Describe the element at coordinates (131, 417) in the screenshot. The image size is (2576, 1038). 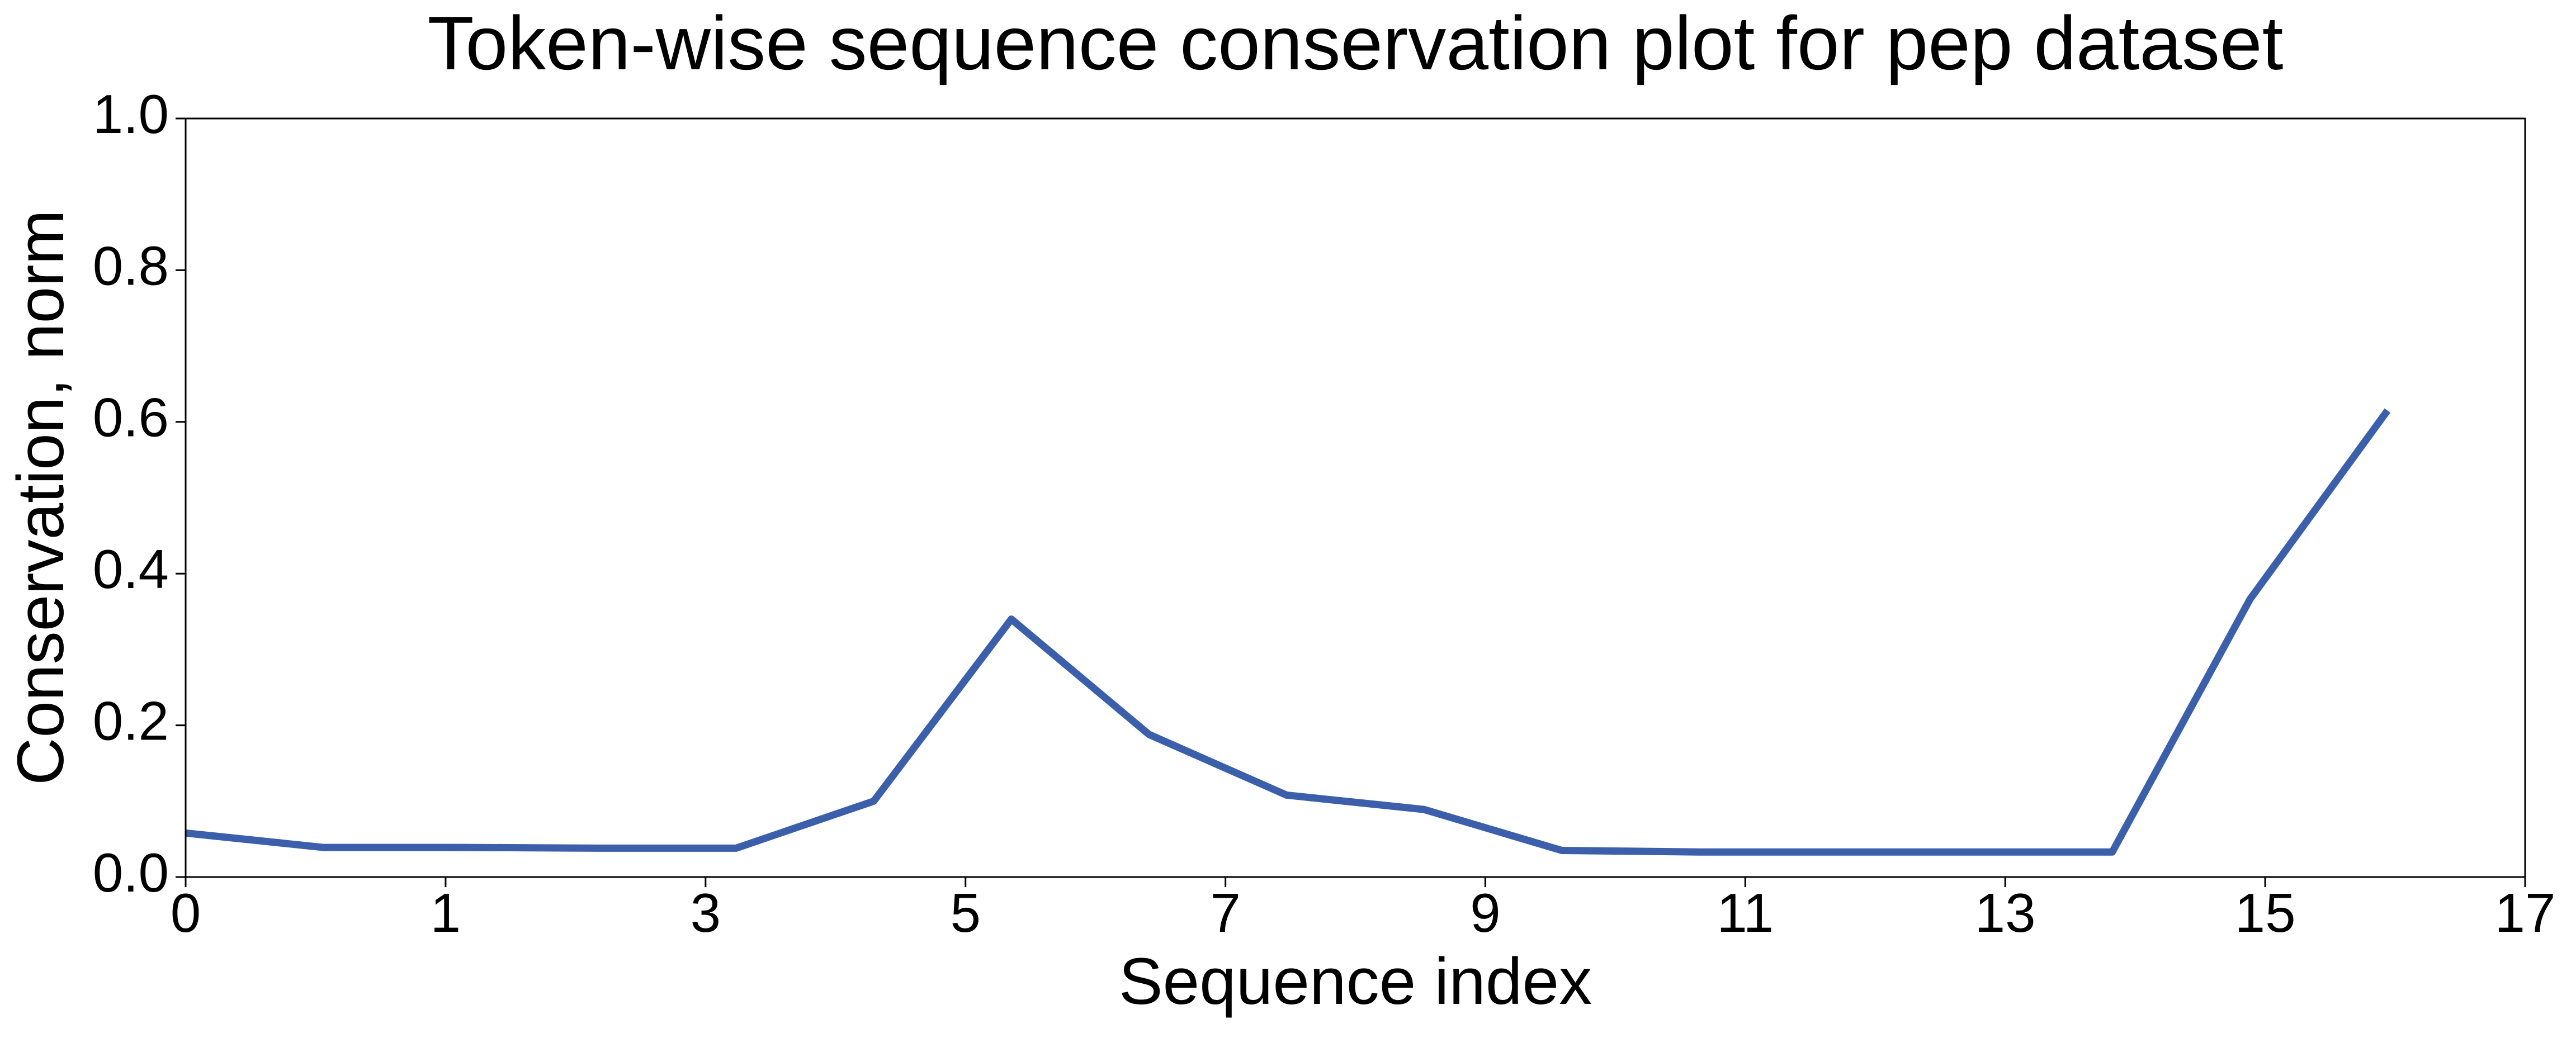
I see `y-tick-label: 0.6` at that location.